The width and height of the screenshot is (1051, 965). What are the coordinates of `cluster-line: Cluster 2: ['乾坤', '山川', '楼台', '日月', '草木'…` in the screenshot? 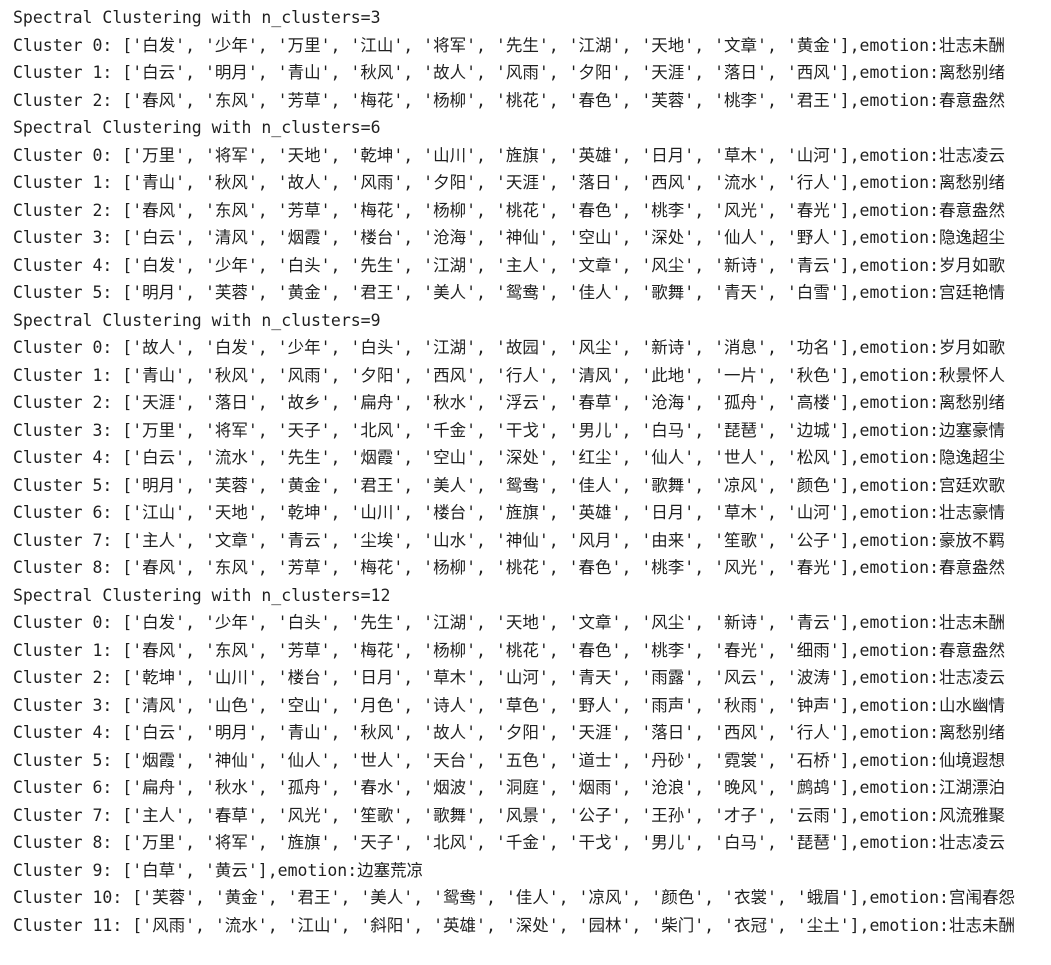 It's located at (509, 677).